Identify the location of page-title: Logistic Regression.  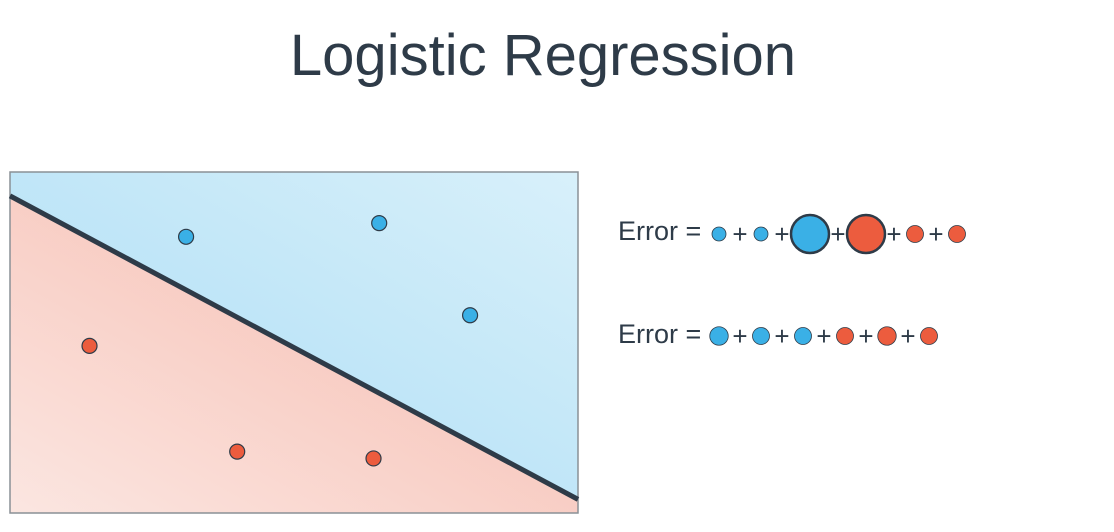
(543, 55).